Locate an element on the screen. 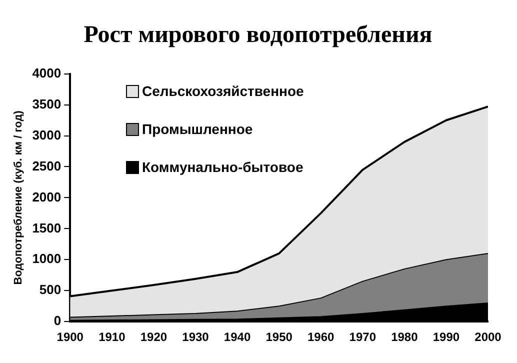  x-tick-label: 1980 is located at coordinates (404, 337).